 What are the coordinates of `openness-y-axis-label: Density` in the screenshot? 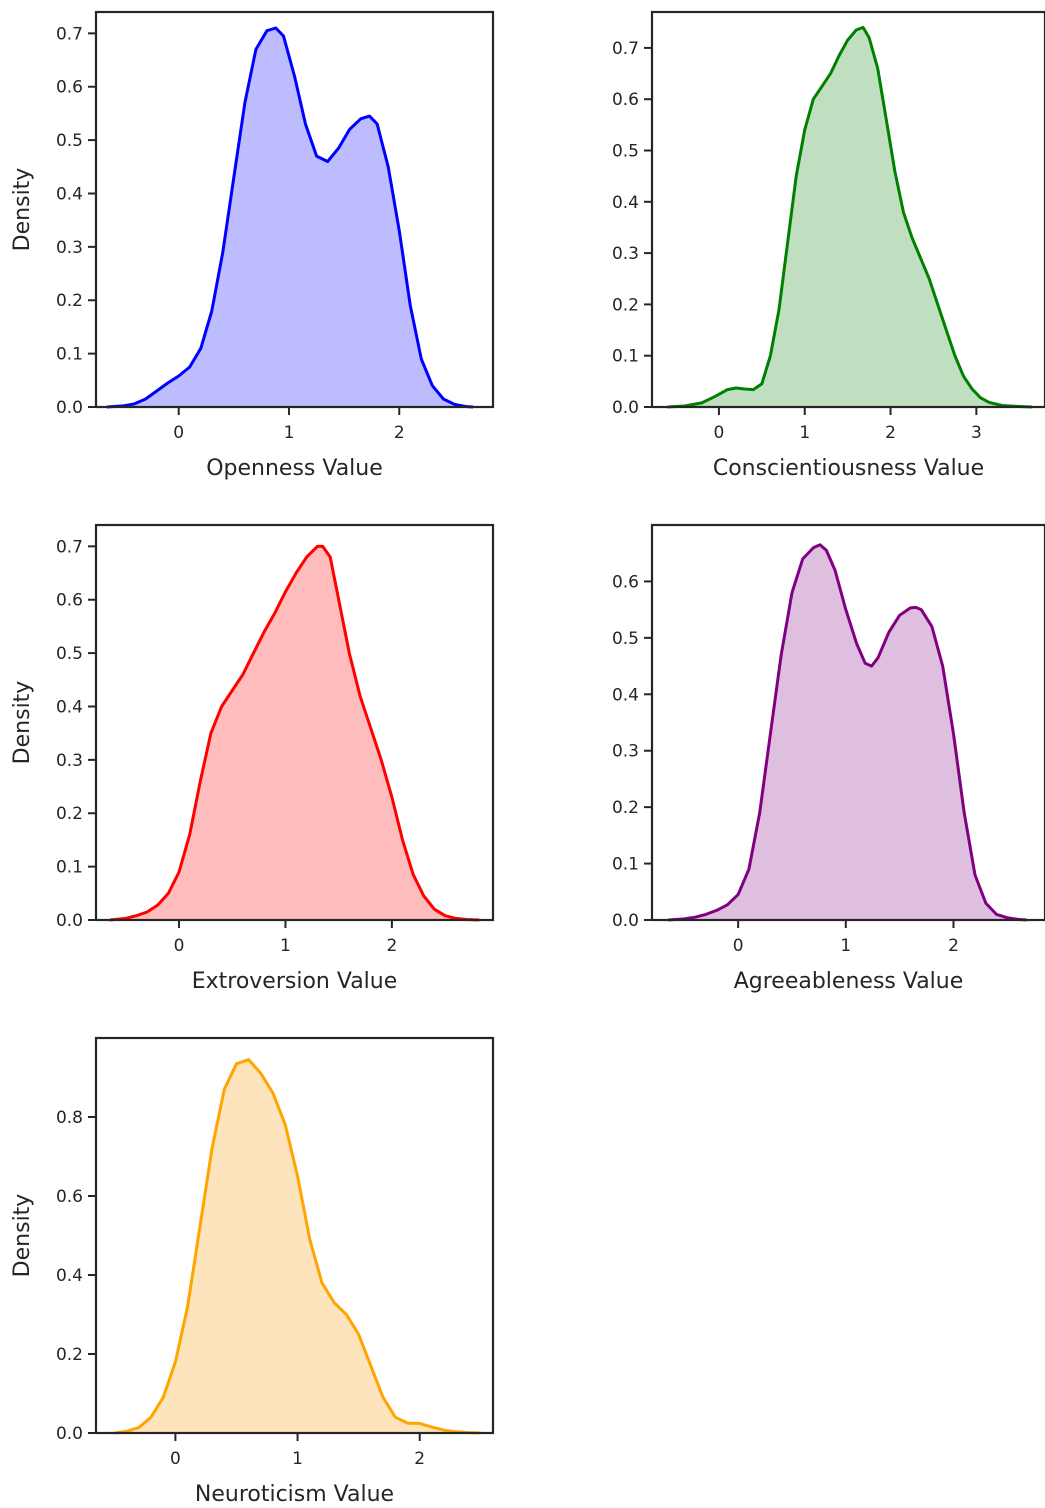 It's located at (22, 210).